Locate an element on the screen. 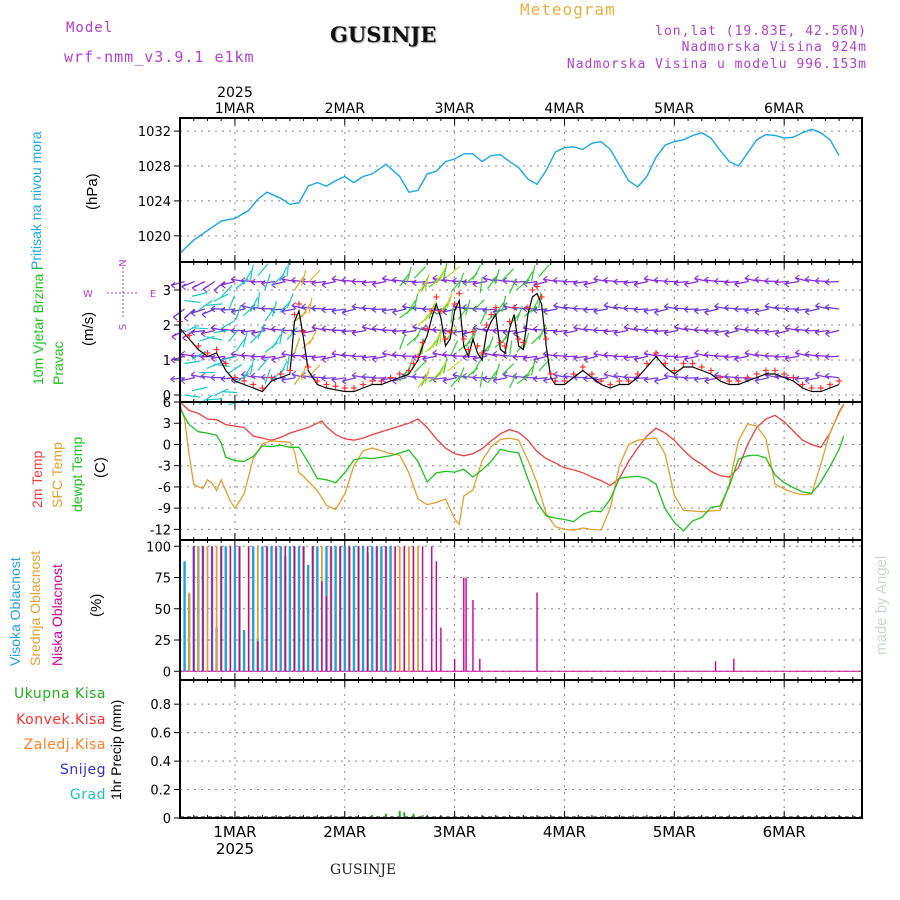 The height and width of the screenshot is (900, 900). legend-snow: Snijeg is located at coordinates (82, 770).